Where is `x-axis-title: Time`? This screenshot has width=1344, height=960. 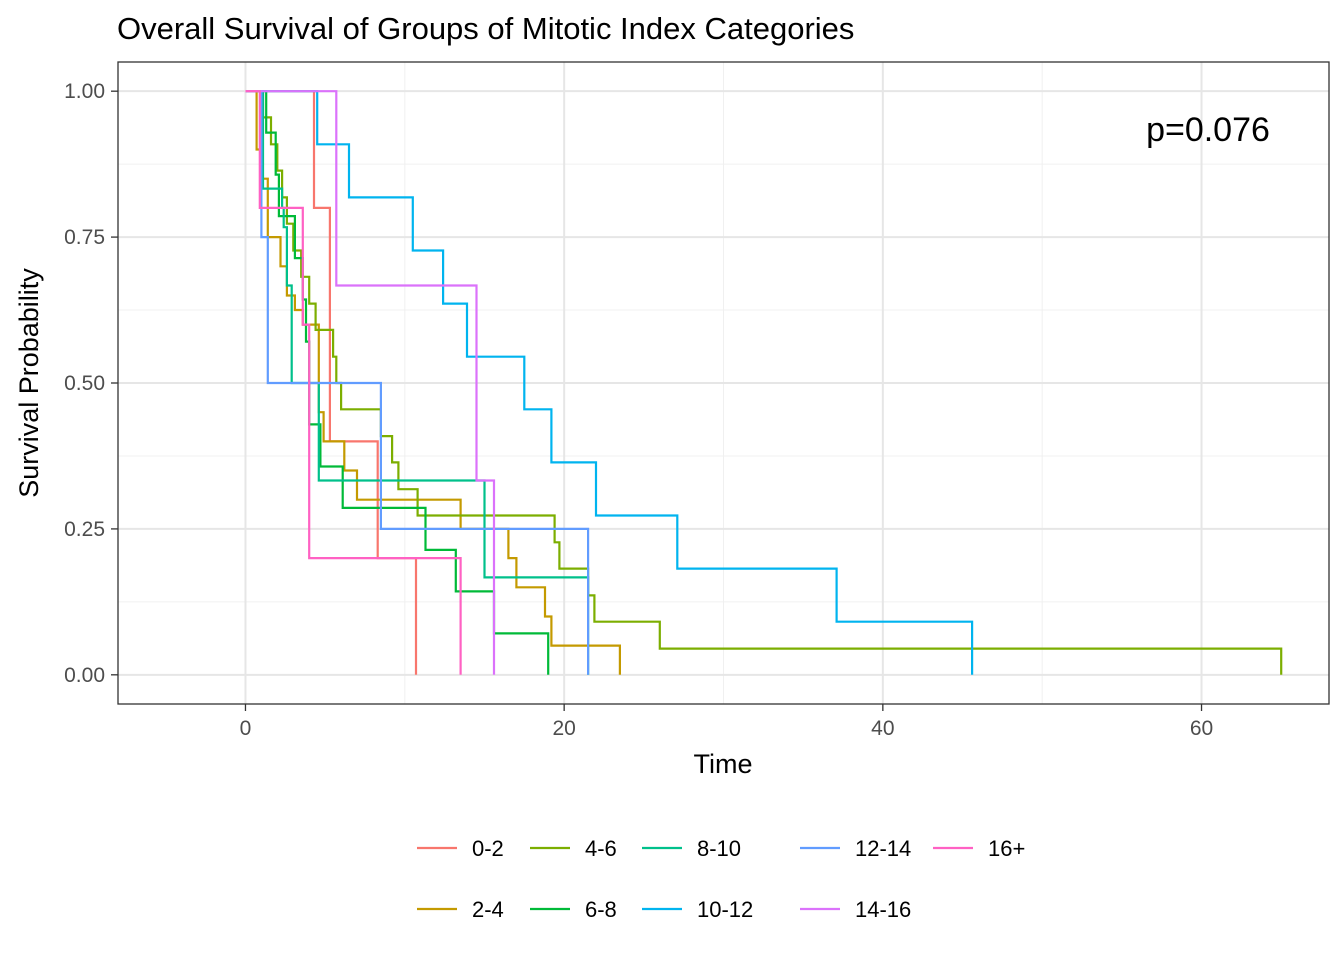
x-axis-title: Time is located at coordinates (723, 764).